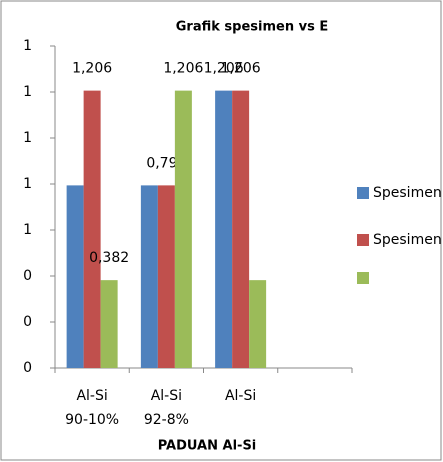 This screenshot has height=462, width=443. Describe the element at coordinates (240, 396) in the screenshot. I see `x-tick-label: Al-Si` at that location.